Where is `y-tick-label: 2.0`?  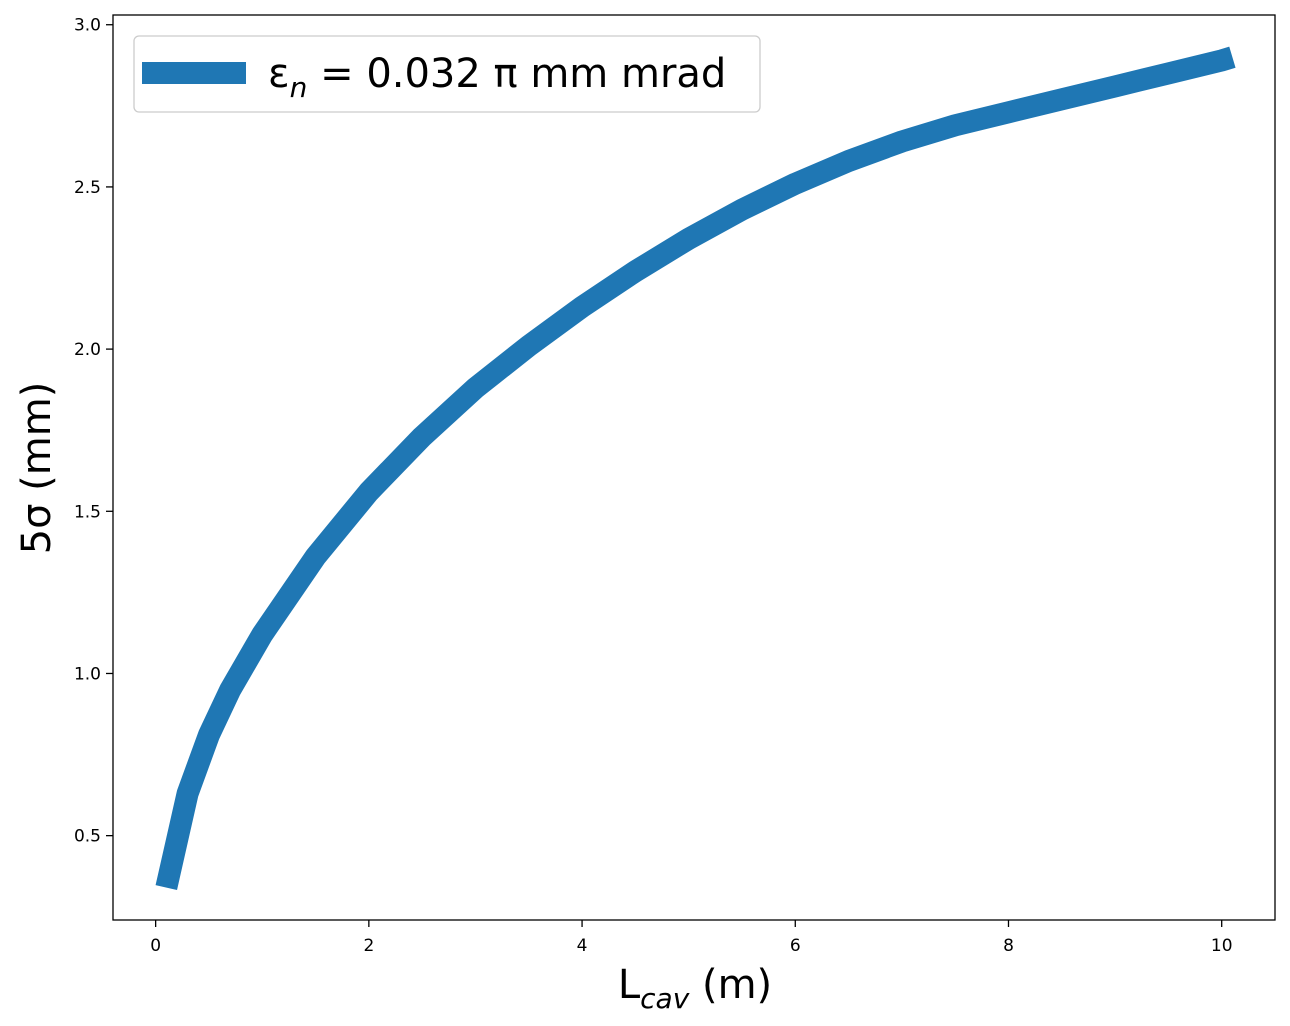
y-tick-label: 2.0 is located at coordinates (87, 350).